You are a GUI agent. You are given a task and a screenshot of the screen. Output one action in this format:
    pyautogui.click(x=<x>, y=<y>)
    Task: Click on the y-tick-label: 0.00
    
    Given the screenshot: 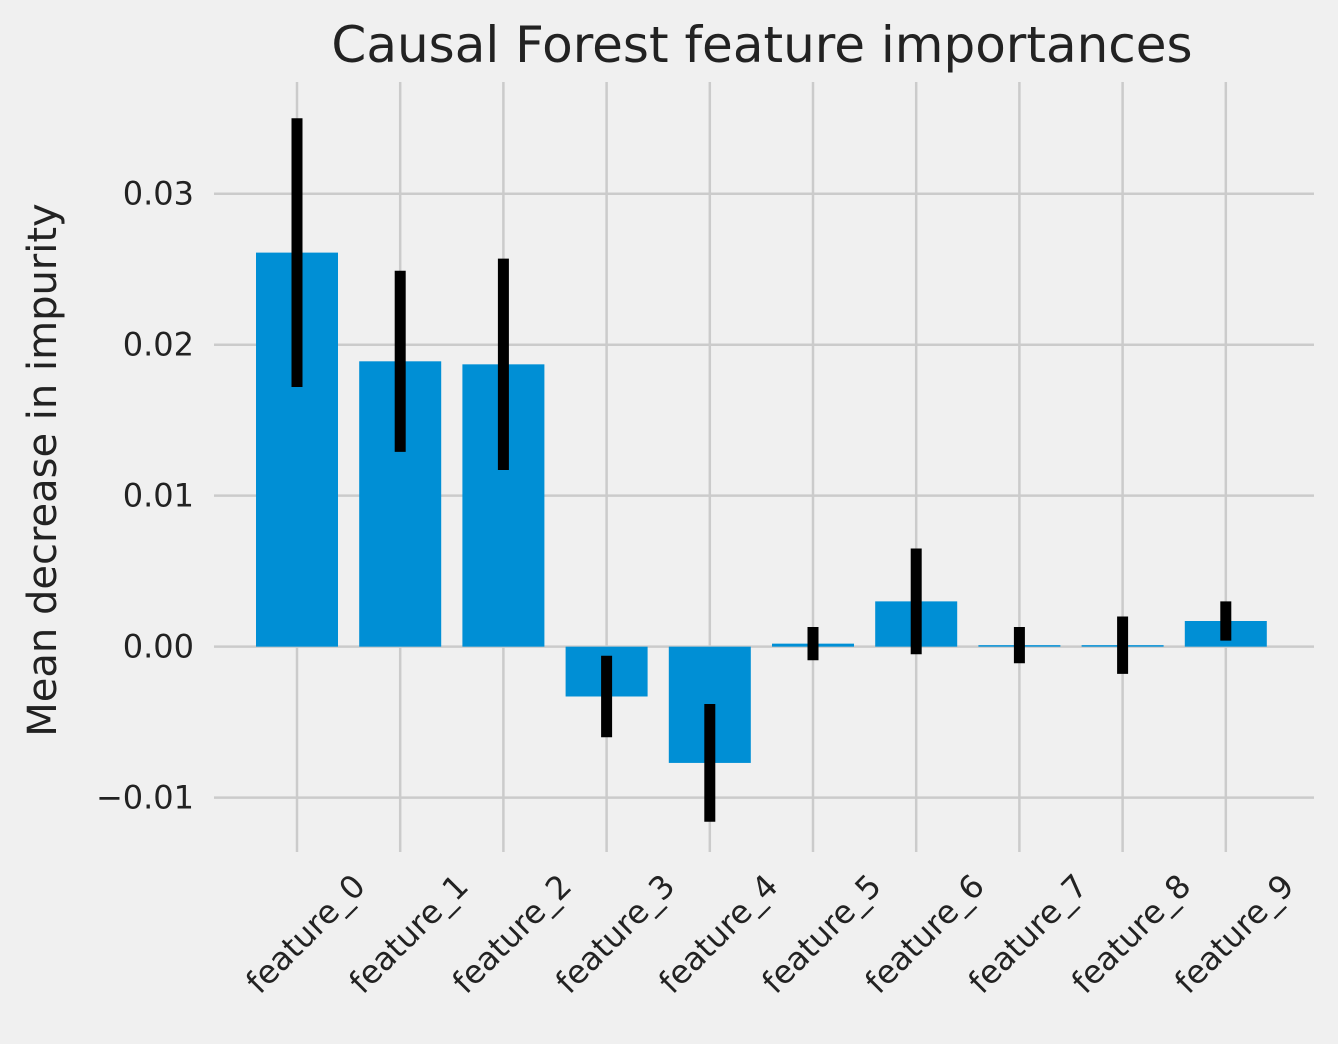 What is the action you would take?
    pyautogui.click(x=158, y=647)
    